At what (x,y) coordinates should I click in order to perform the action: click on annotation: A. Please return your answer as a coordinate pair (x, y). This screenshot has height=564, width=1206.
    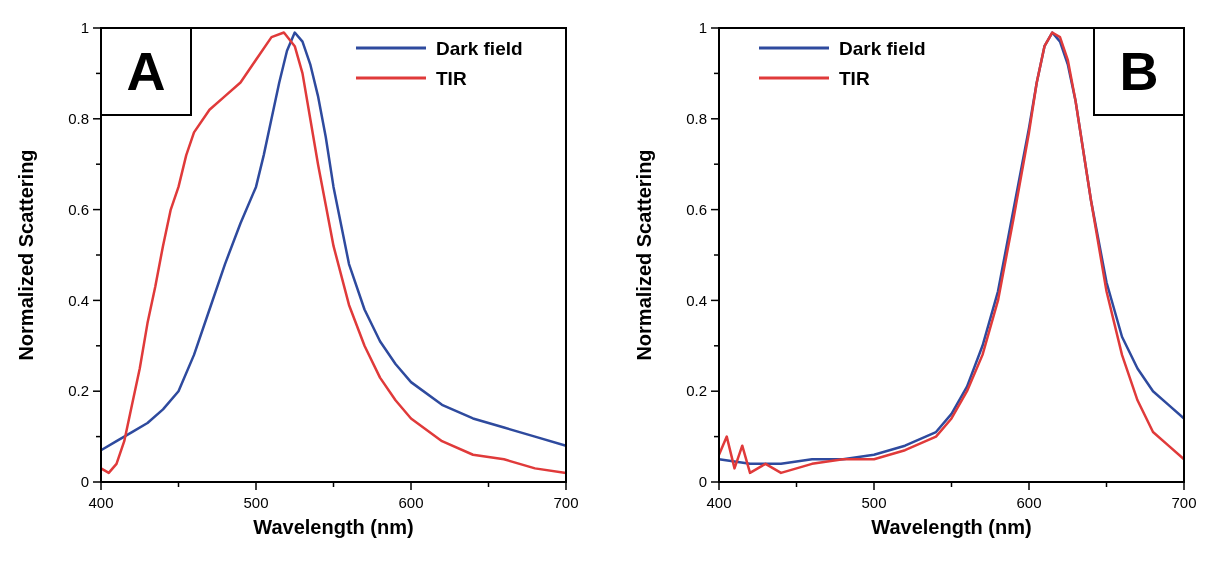
    Looking at the image, I should click on (146, 71).